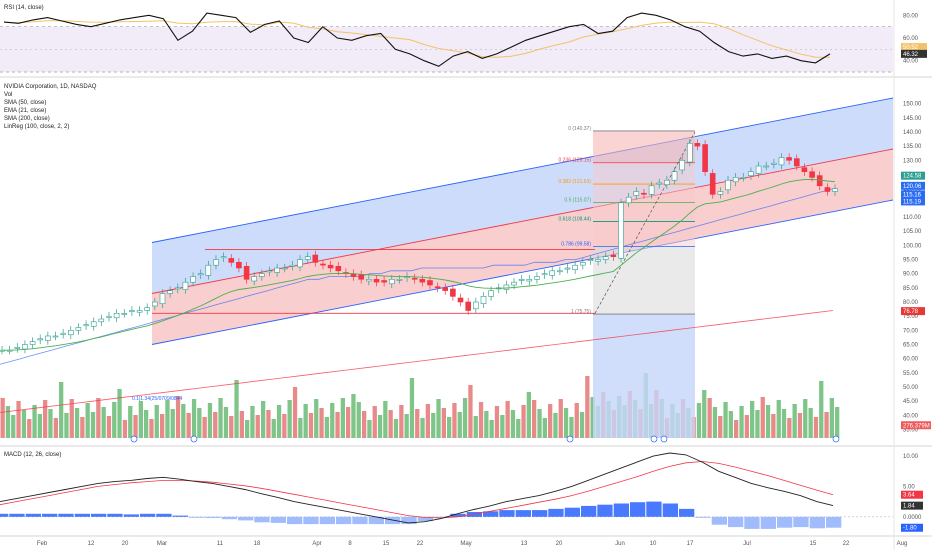 The width and height of the screenshot is (932, 550). I want to click on price-tick-label: 50.00, so click(911, 388).